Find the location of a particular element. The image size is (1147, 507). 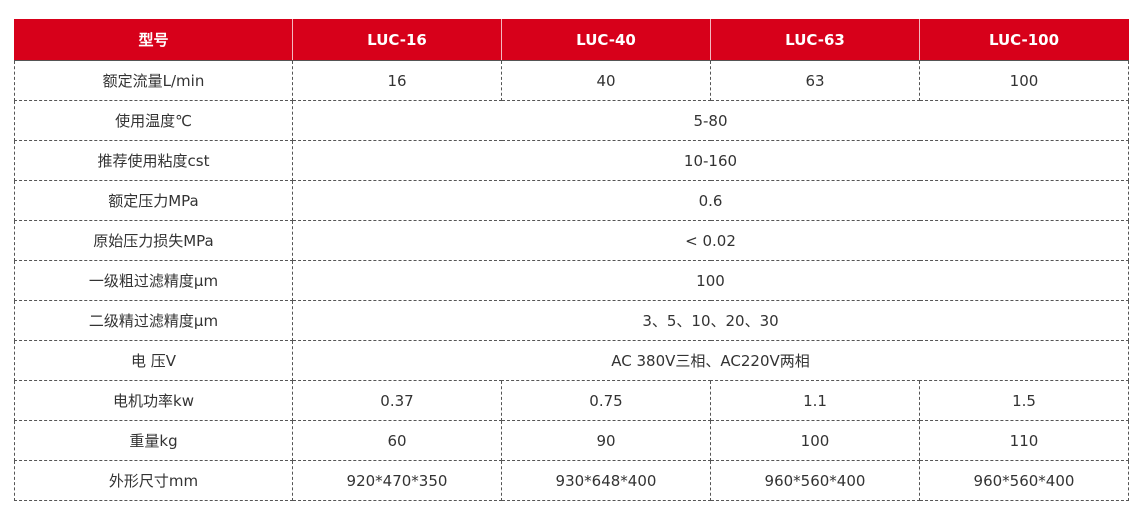

table-row-voltage: 电 压V AC 380V三相、AC220V两相 is located at coordinates (571, 360).